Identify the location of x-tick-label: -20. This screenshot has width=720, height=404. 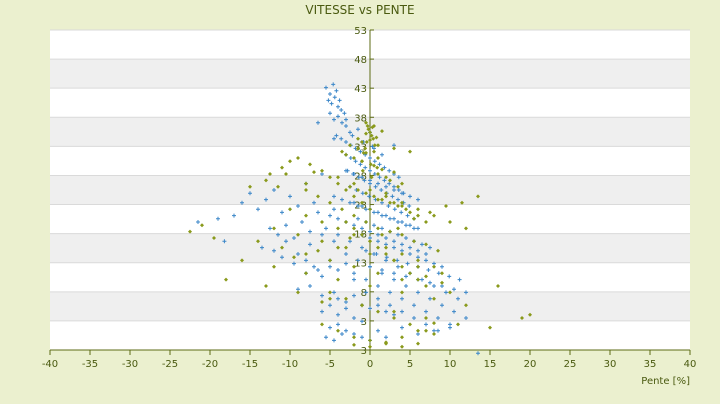
(210, 364).